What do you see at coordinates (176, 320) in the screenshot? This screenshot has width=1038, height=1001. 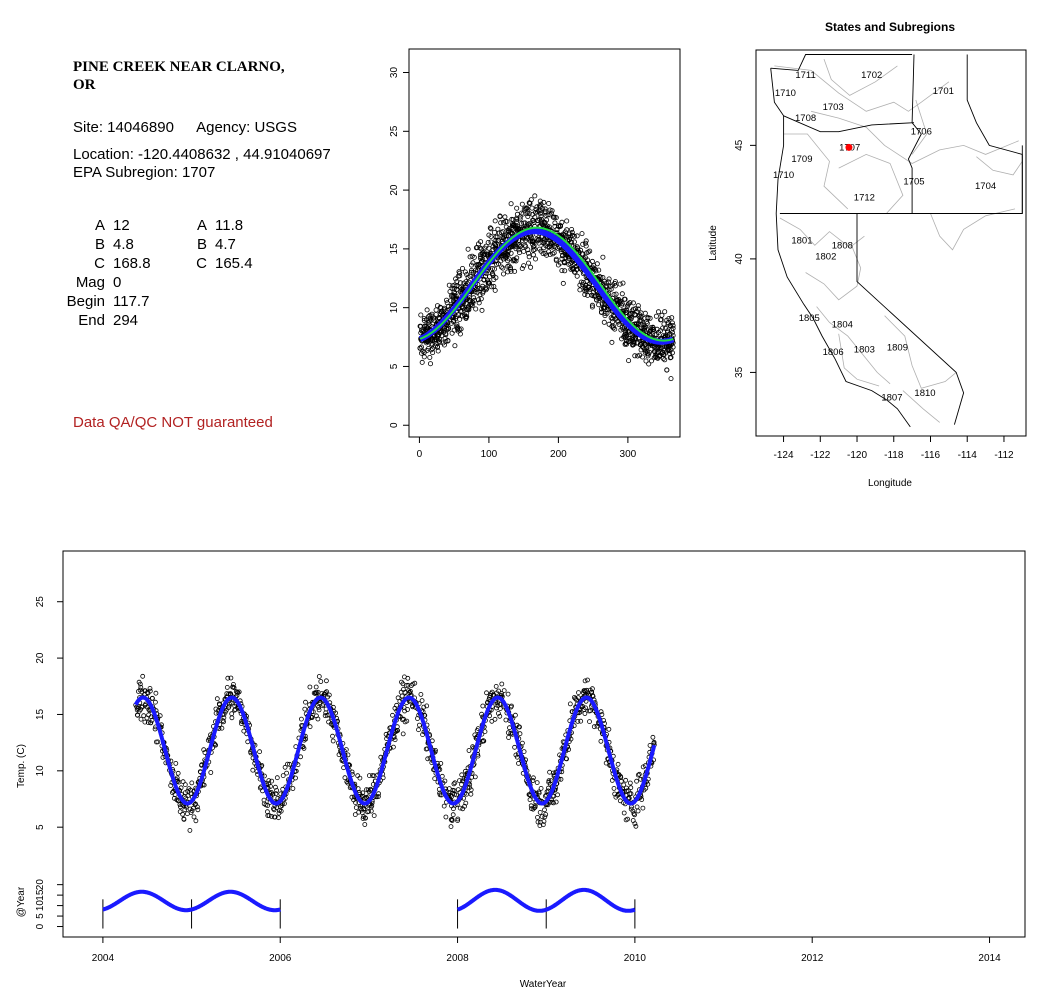 I see `param-row: End 294` at bounding box center [176, 320].